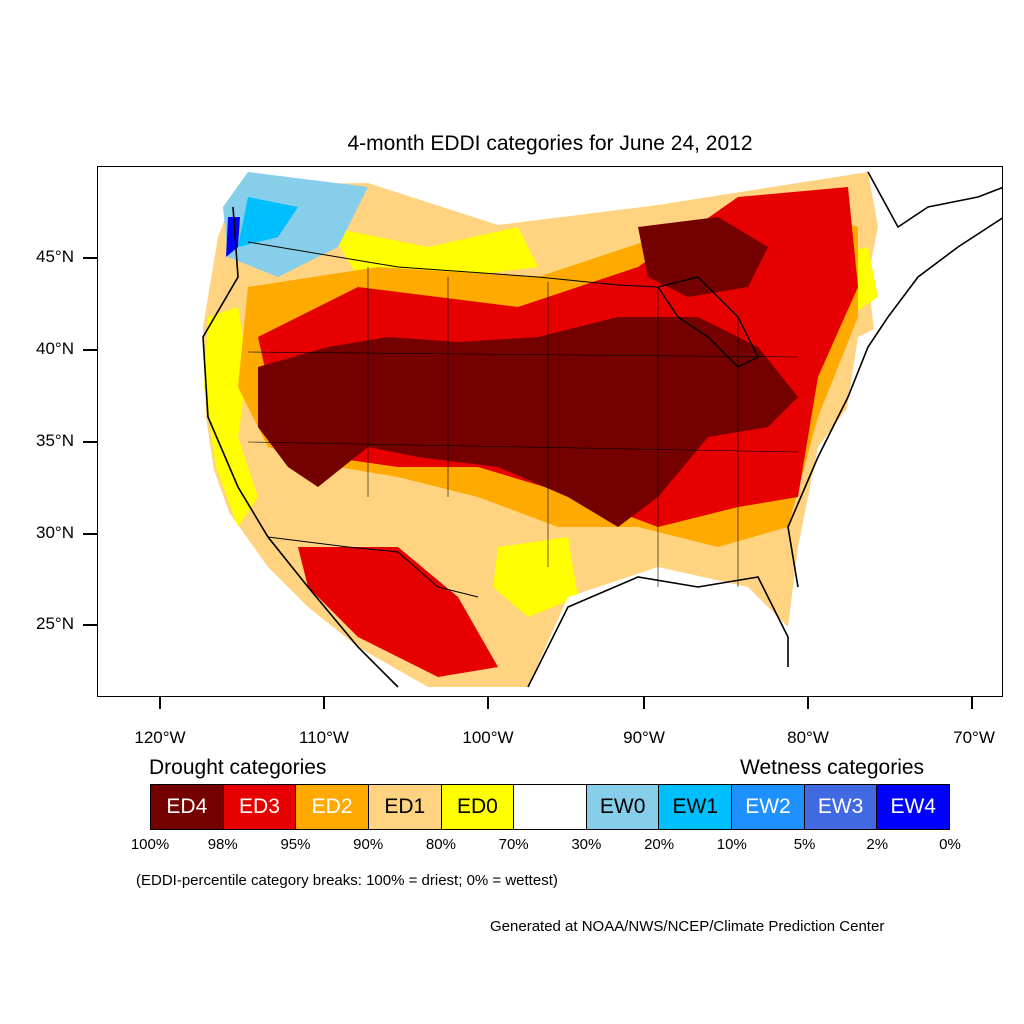 Image resolution: width=1024 pixels, height=1024 pixels. What do you see at coordinates (974, 737) in the screenshot?
I see `lon-label-70: 70°W` at bounding box center [974, 737].